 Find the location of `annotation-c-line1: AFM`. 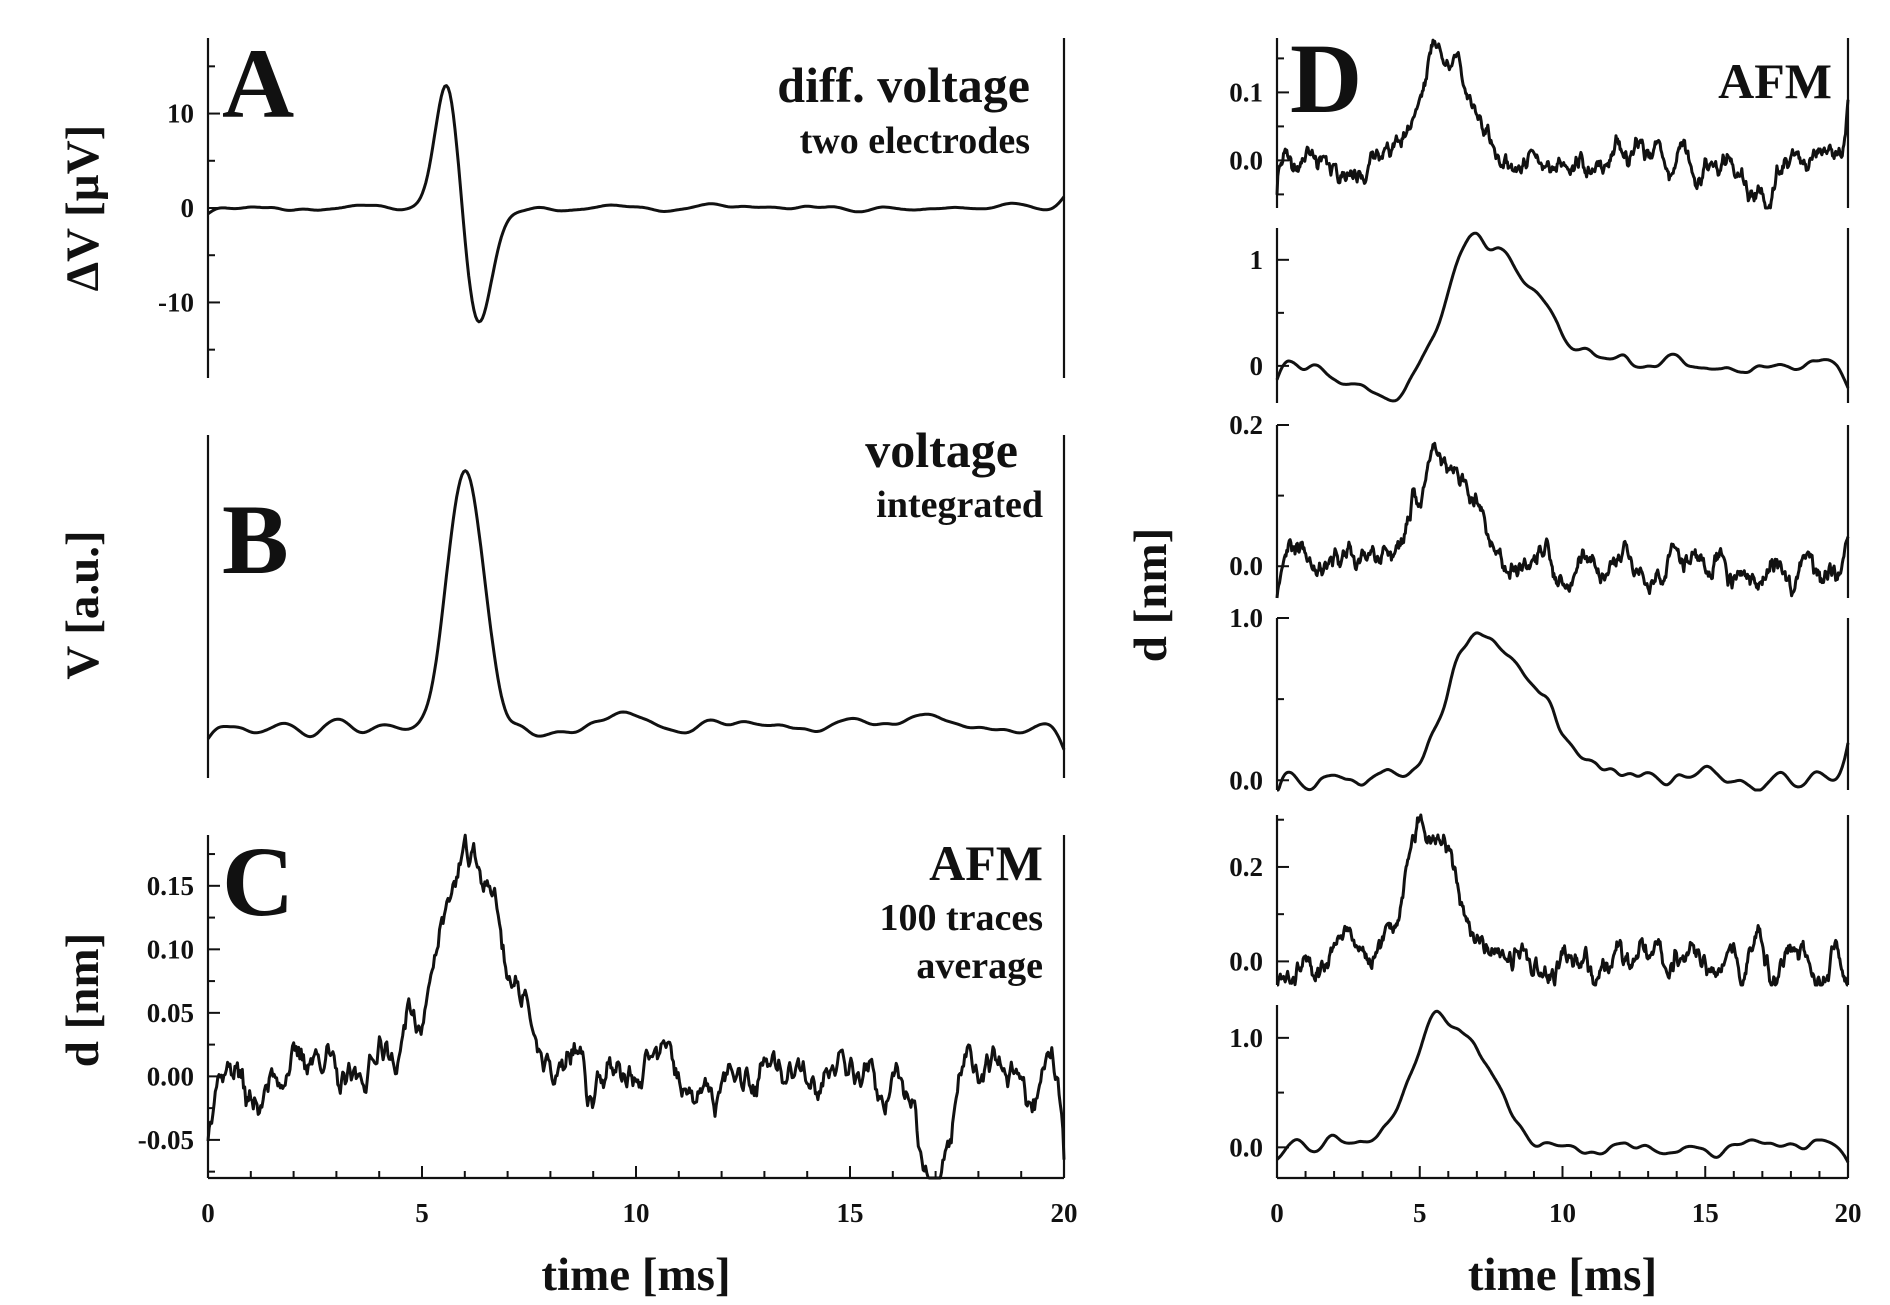

annotation-c-line1: AFM is located at coordinates (986, 863).